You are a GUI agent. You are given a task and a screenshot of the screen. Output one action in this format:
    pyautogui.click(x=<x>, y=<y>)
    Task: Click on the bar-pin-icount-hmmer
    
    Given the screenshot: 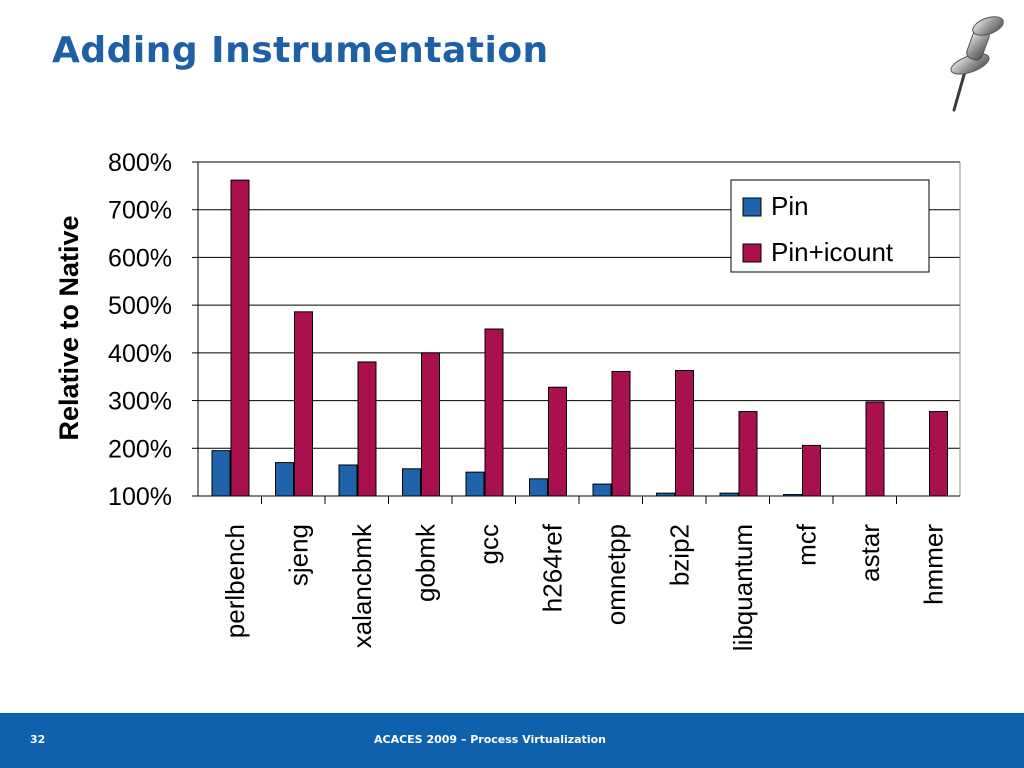 What is the action you would take?
    pyautogui.click(x=938, y=454)
    